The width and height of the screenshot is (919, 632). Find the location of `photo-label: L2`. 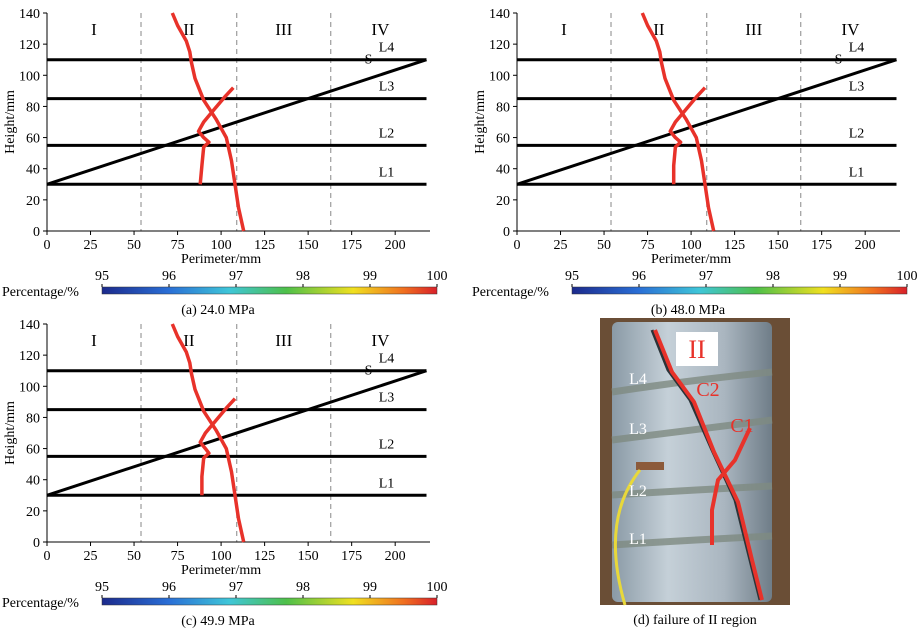

photo-label: L2 is located at coordinates (638, 491).